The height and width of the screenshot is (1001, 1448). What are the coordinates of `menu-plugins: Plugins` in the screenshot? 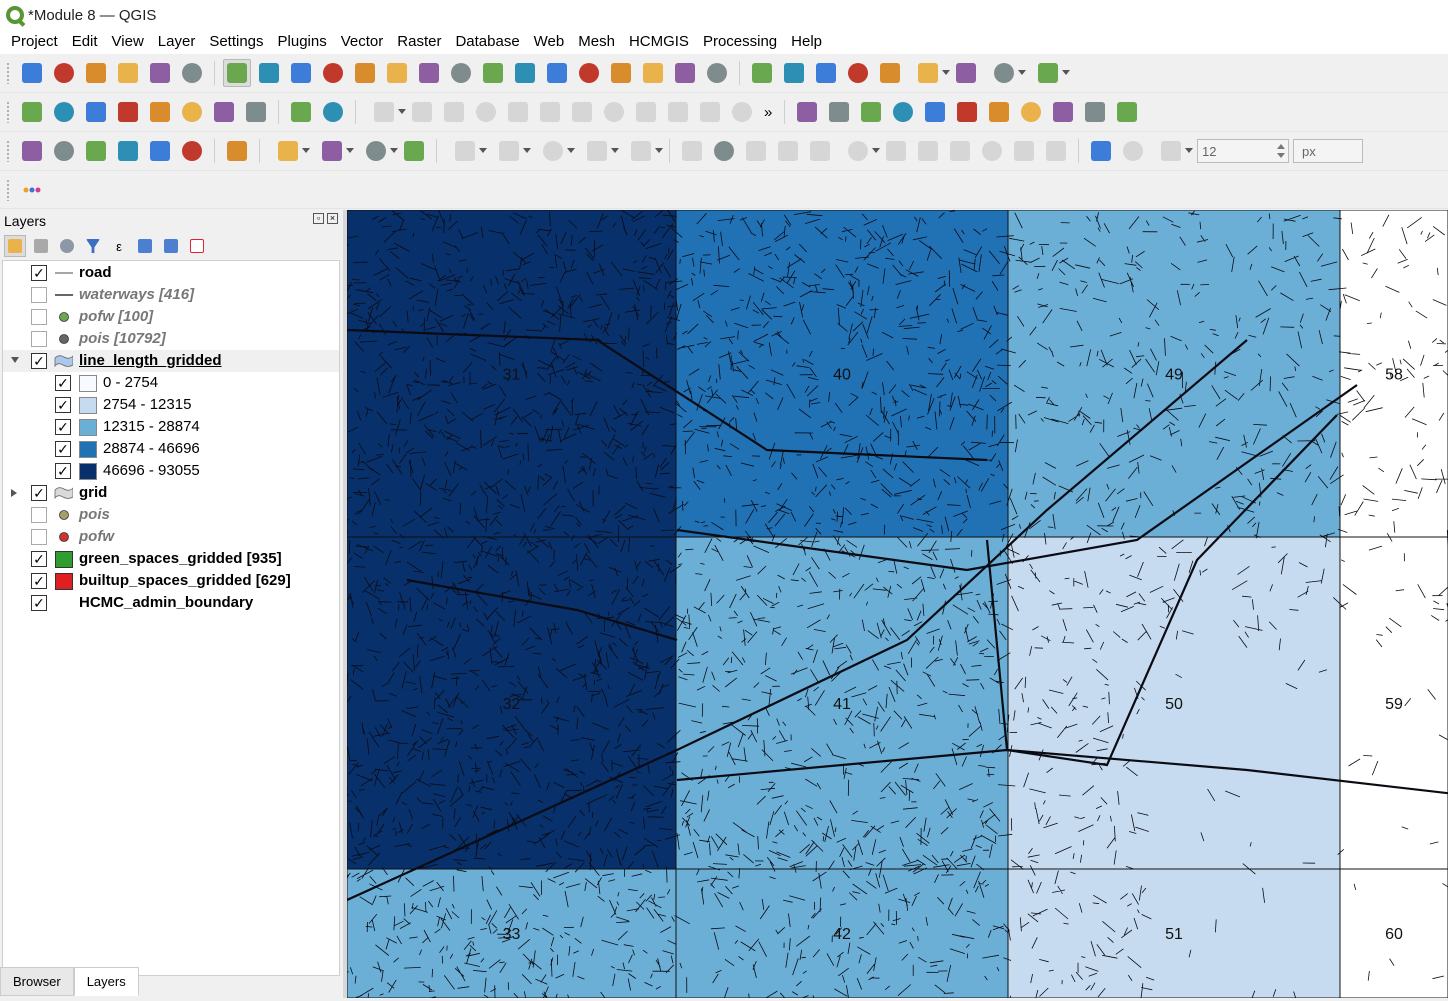 It's located at (302, 41).